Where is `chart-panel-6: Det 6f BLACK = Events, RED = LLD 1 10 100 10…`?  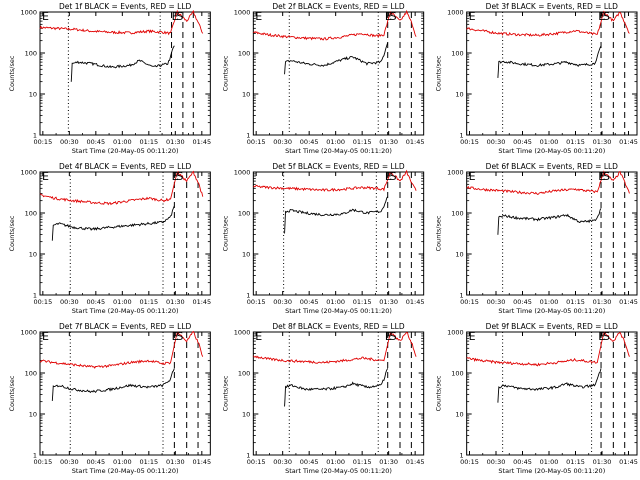 chart-panel-6: Det 6f BLACK = Events, RED = LLD 1 10 100 10… is located at coordinates (536, 238).